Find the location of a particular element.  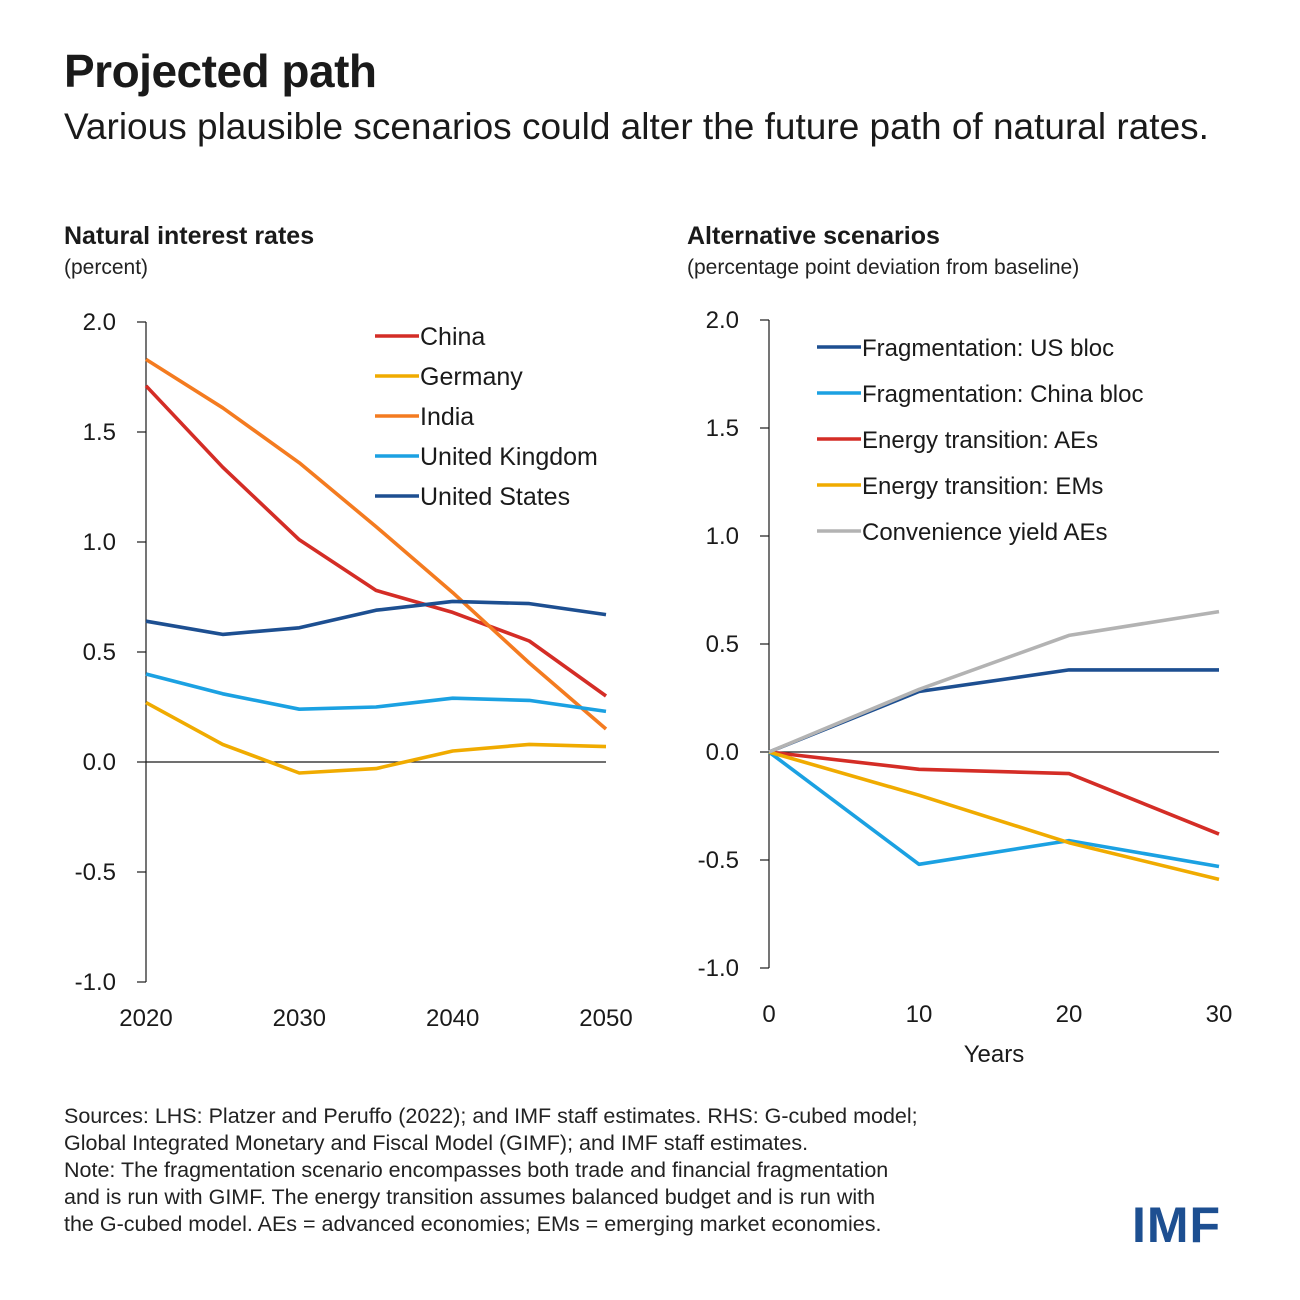

series-line-energy-transition-ems is located at coordinates (994, 816).